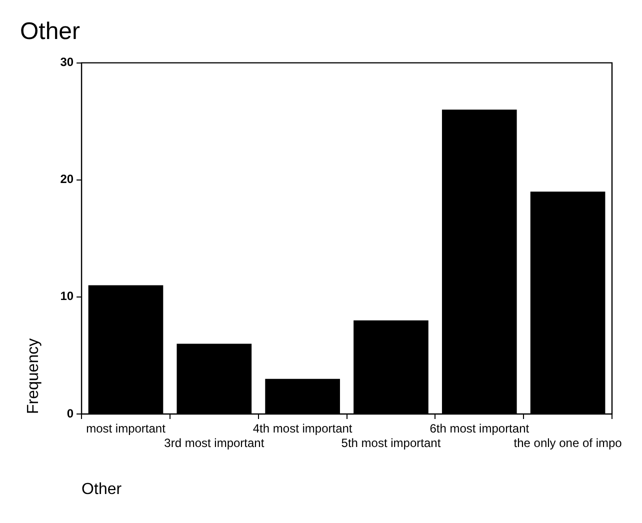  I want to click on y-axis-title: Frequency, so click(33, 376).